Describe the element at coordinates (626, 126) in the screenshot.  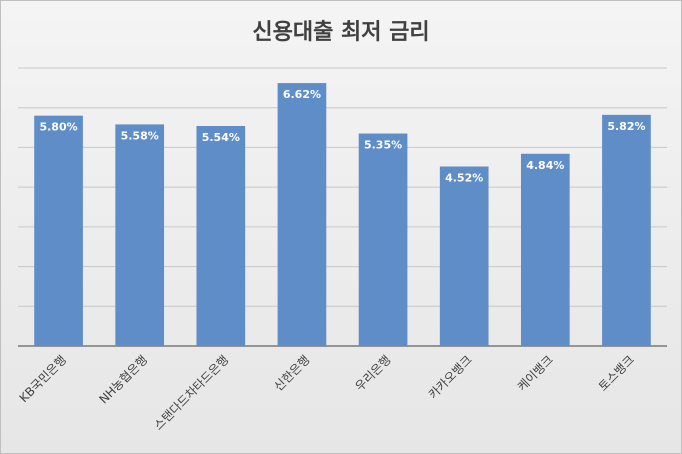
I see `value-label: 5.82%` at that location.